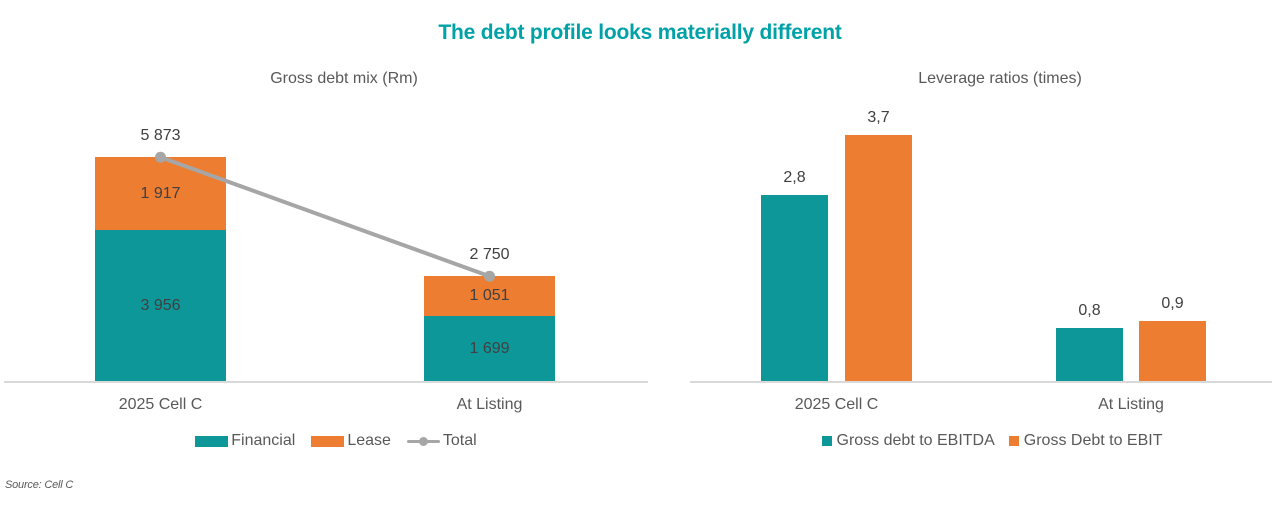 This screenshot has width=1280, height=520. I want to click on legend-label-total: Total, so click(459, 440).